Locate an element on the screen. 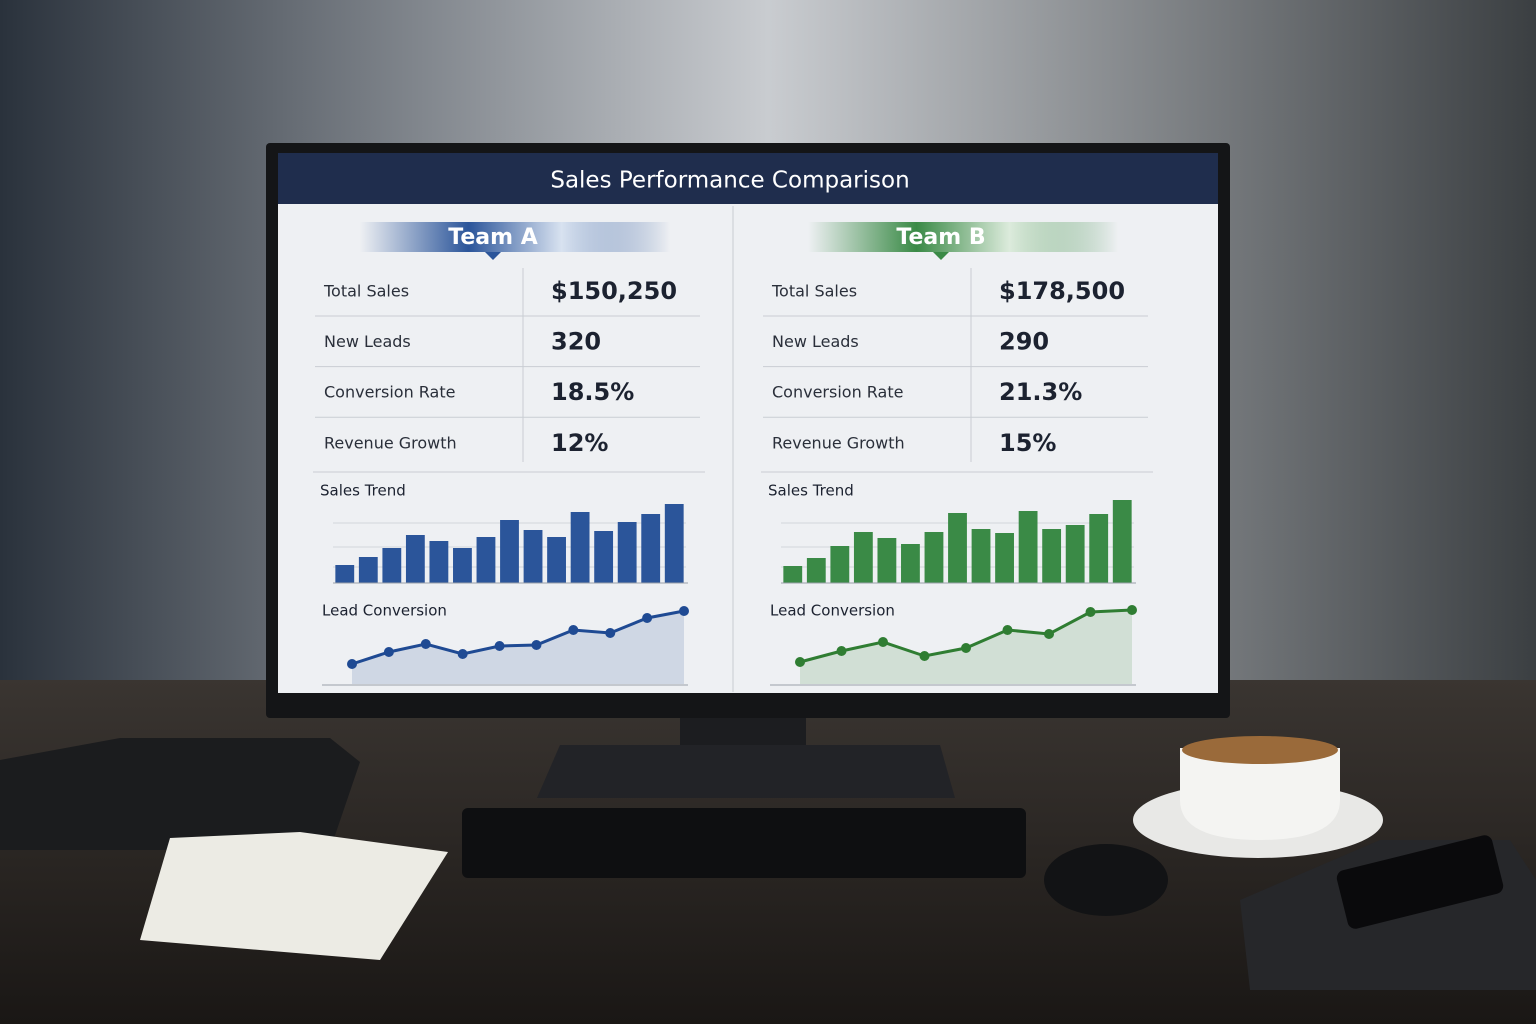 The height and width of the screenshot is (1028, 1536). metric-value: $178,500 is located at coordinates (1062, 291).